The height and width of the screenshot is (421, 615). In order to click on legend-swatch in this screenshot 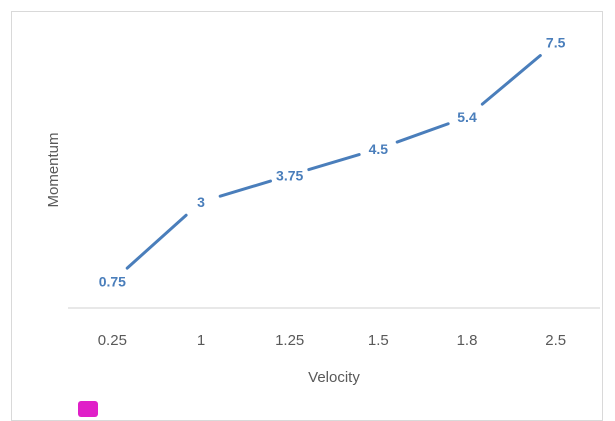, I will do `click(88, 409)`.